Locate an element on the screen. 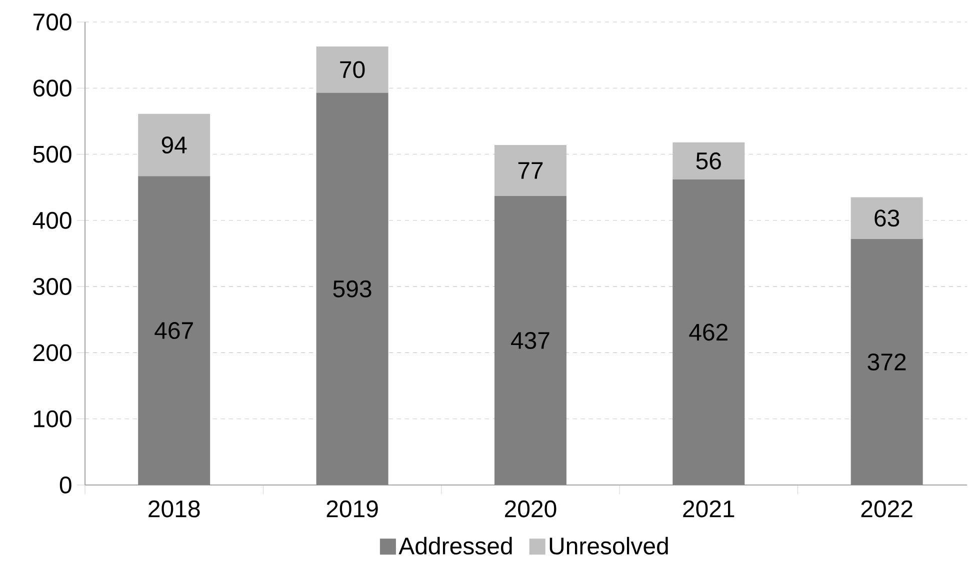 This screenshot has width=969, height=573. x-tick-label: 2021 is located at coordinates (708, 509).